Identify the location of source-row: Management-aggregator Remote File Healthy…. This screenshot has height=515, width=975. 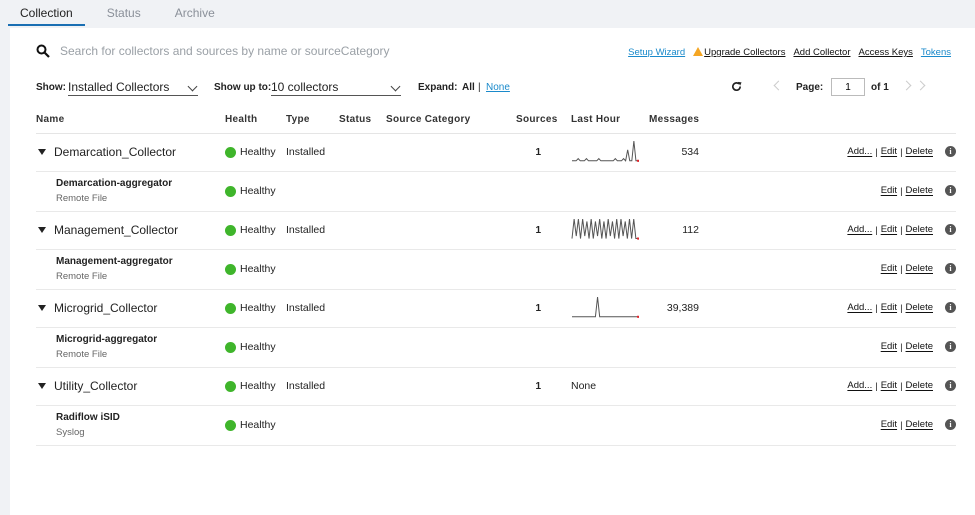
(496, 269).